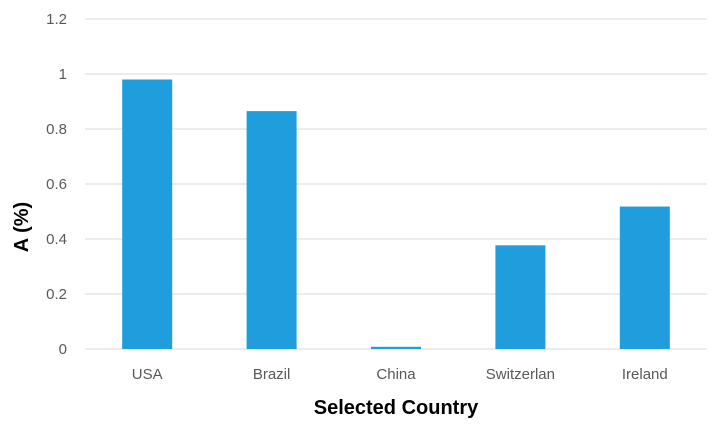  I want to click on y-tick-label: 1.2, so click(56, 19).